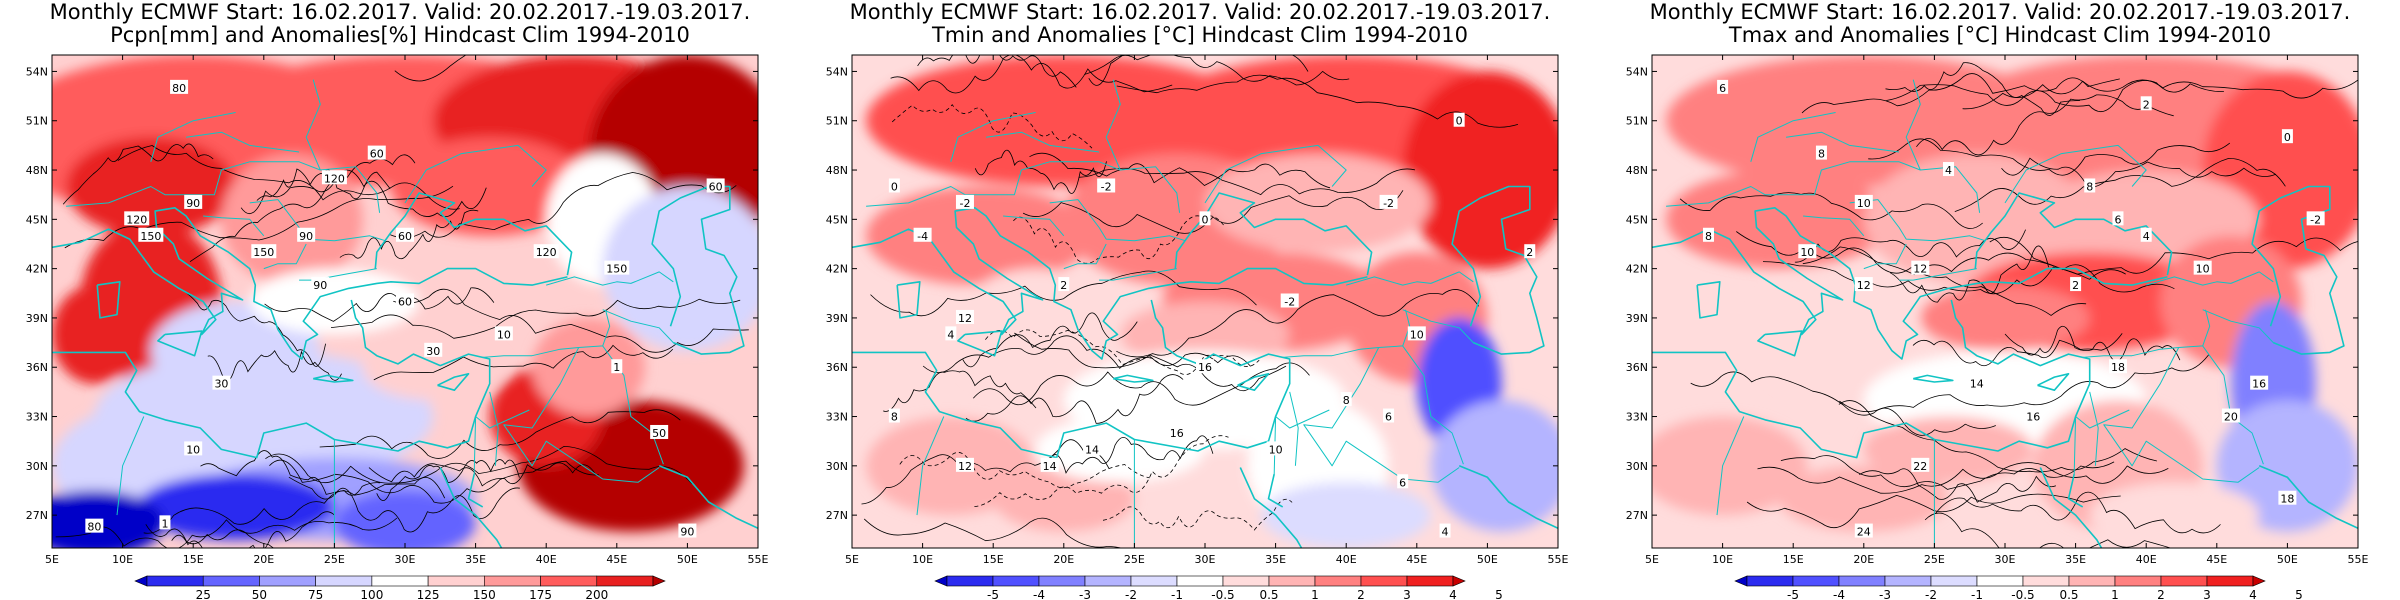  What do you see at coordinates (1637, 269) in the screenshot?
I see `lat-tick-label: 42N` at bounding box center [1637, 269].